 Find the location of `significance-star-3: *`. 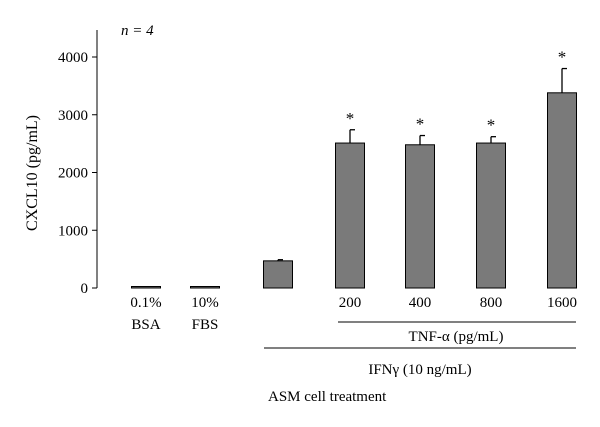

significance-star-3: * is located at coordinates (350, 118).